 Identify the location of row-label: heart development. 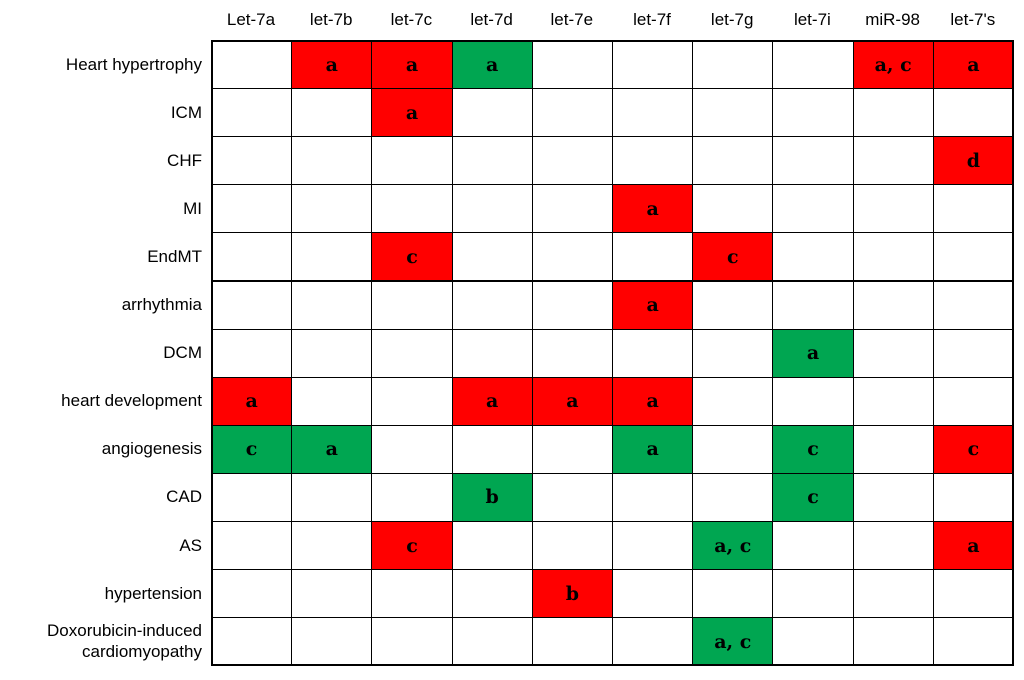
(131, 401).